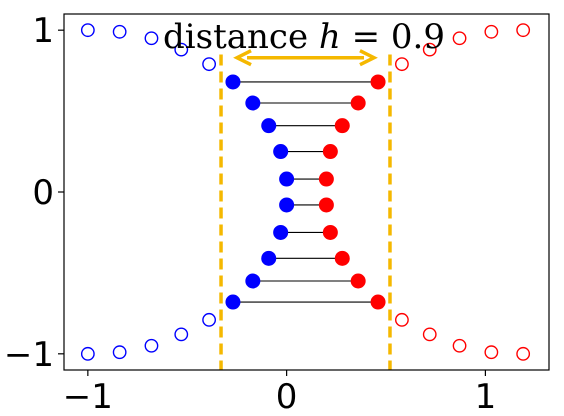  Describe the element at coordinates (486, 396) in the screenshot. I see `x-tick-label-3: 1` at that location.